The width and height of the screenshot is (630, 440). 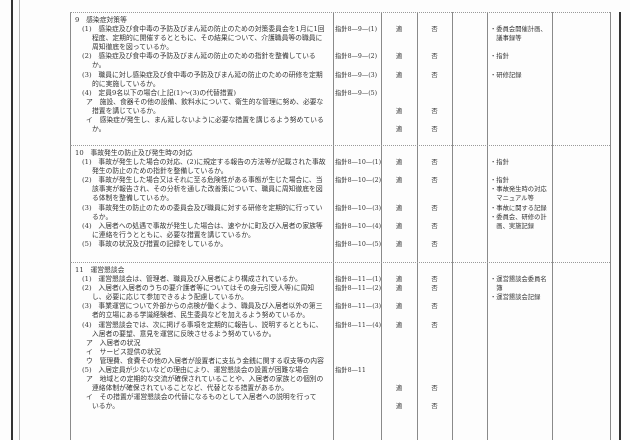 What do you see at coordinates (192, 279) in the screenshot?
I see `item-text-line: (1) 運営懇談会は、管理者、職員及び入居者により構成されているか。` at bounding box center [192, 279].